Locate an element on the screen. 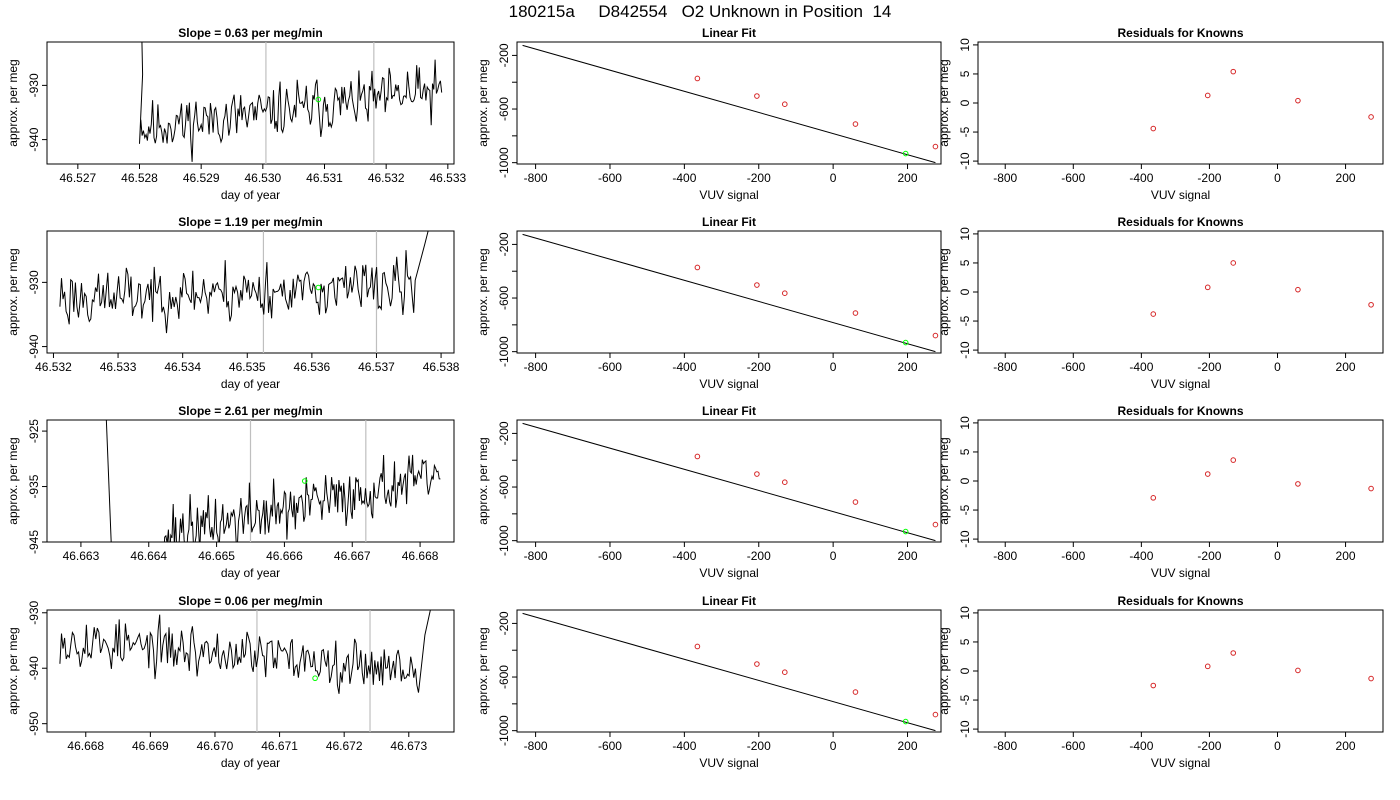  x-tick-label: 46.528 is located at coordinates (139, 178).